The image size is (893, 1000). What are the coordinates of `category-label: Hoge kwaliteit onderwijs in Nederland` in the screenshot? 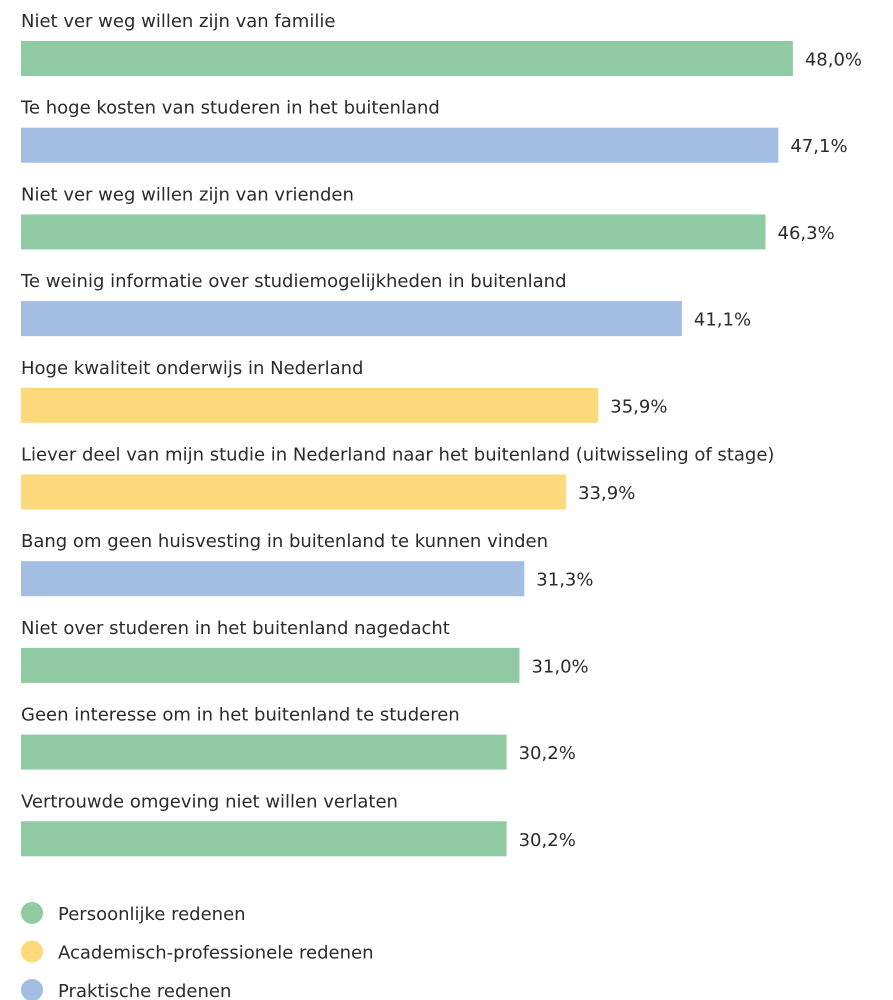 It's located at (192, 368).